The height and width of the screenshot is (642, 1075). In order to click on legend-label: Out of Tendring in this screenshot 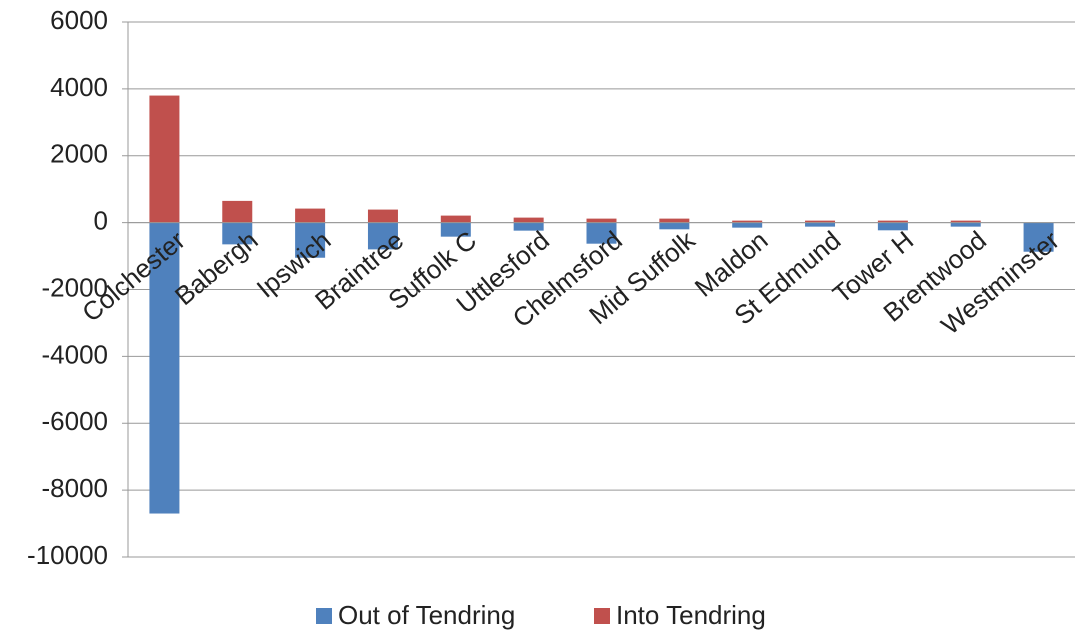, I will do `click(426, 615)`.